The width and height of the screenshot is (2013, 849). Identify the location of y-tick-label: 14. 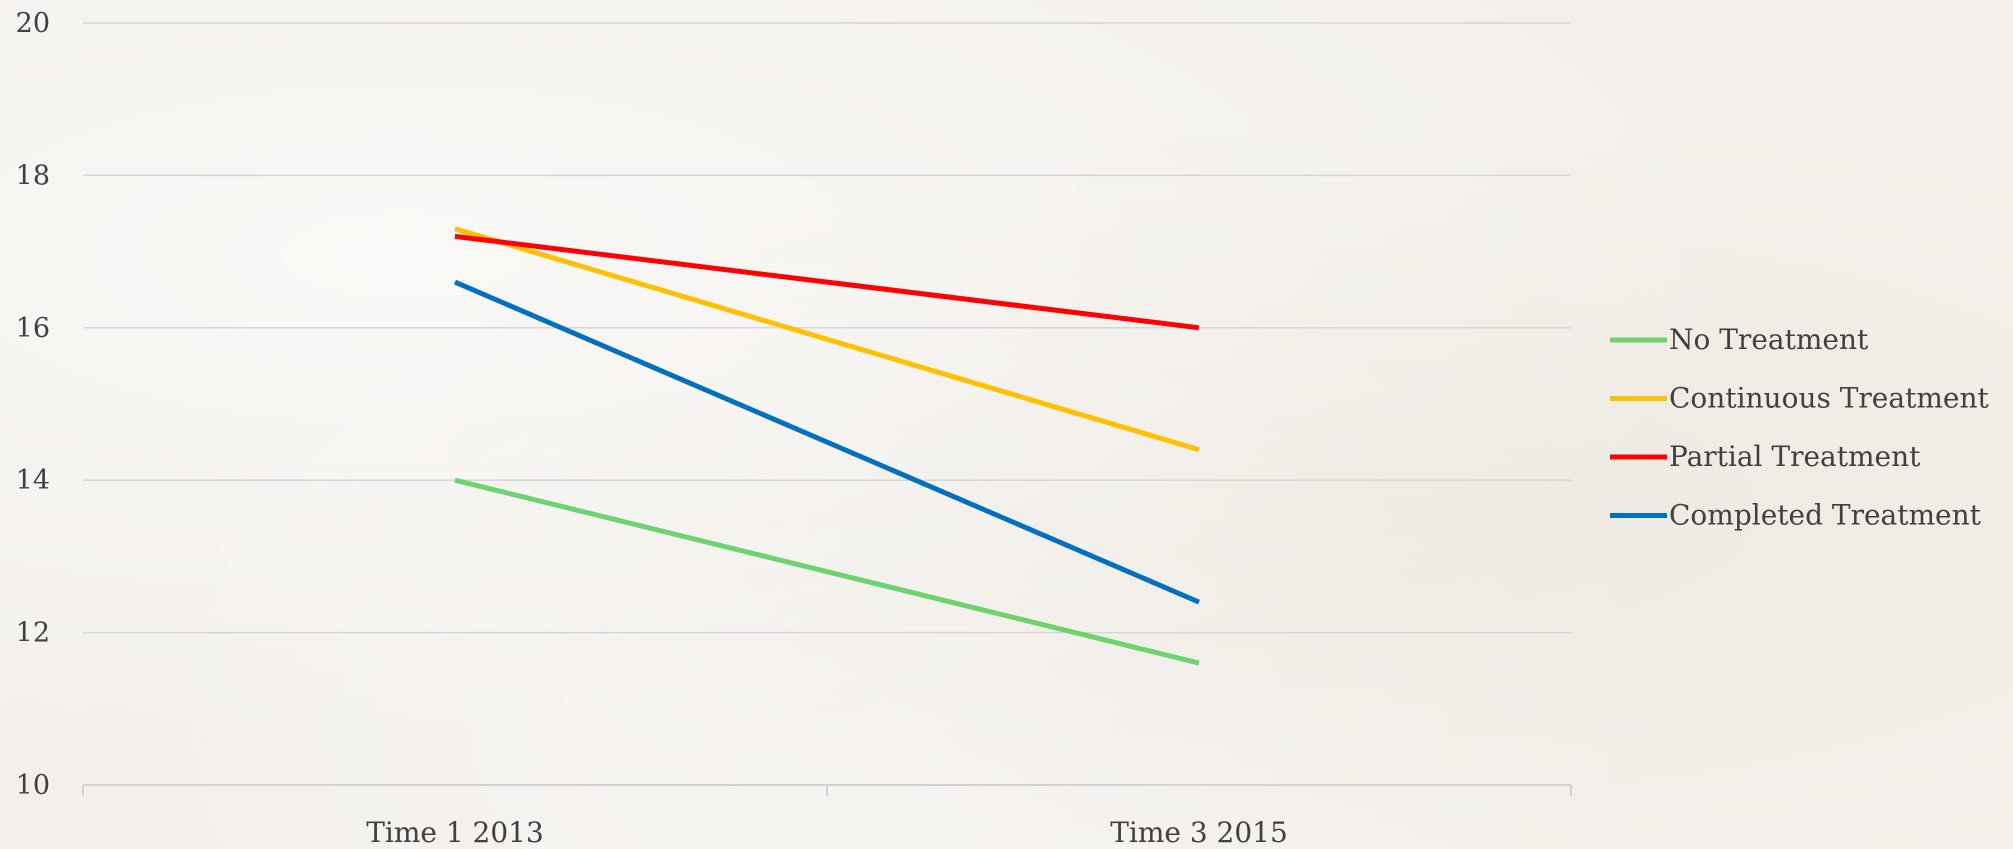
(33, 480).